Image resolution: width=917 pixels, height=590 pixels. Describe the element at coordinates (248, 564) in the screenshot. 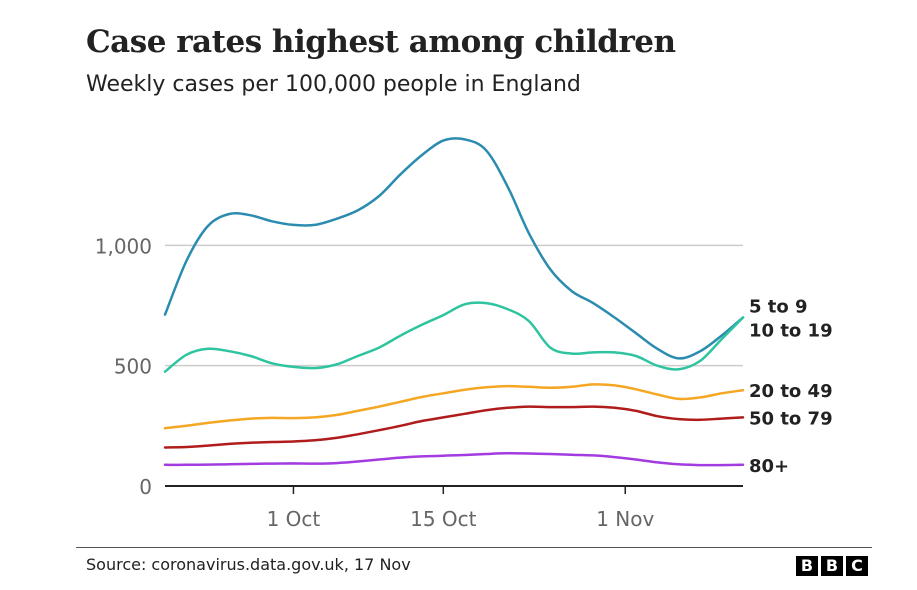

I see `source-note: Source: coronavirus.data.gov.uk, 17 Nov` at that location.